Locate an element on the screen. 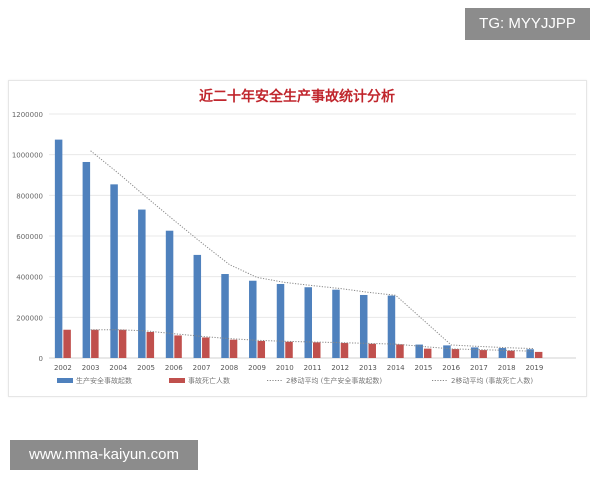 The image size is (600, 480). x-tick-label: 2002 is located at coordinates (63, 368).